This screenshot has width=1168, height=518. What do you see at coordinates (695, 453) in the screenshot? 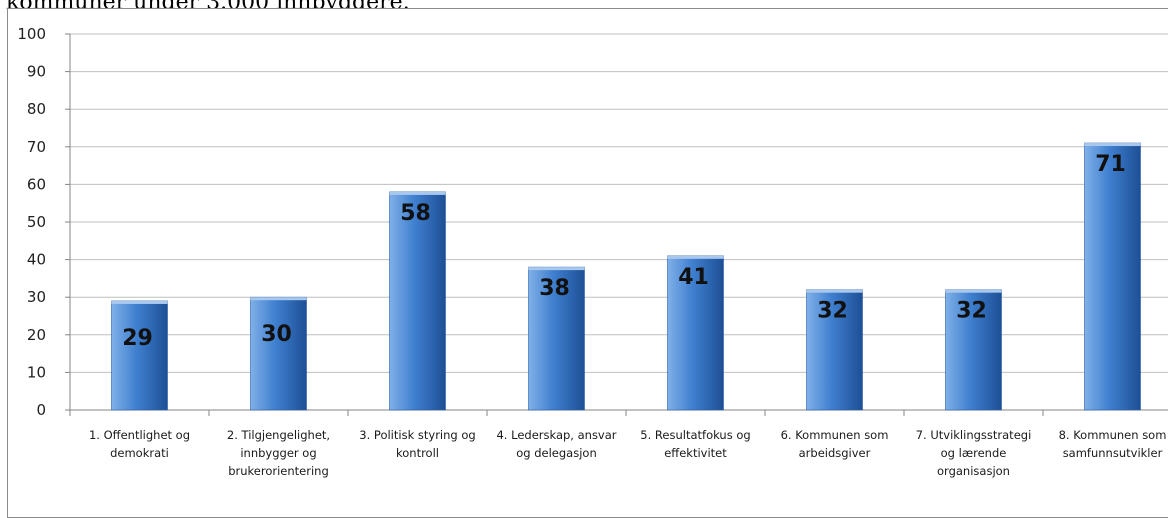
I see `x-category-label: effektivitet` at bounding box center [695, 453].